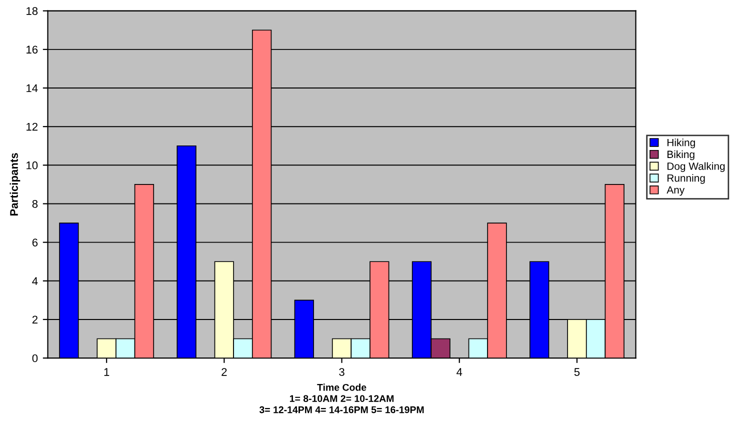  Describe the element at coordinates (681, 143) in the screenshot. I see `legend-label: Hiking` at that location.